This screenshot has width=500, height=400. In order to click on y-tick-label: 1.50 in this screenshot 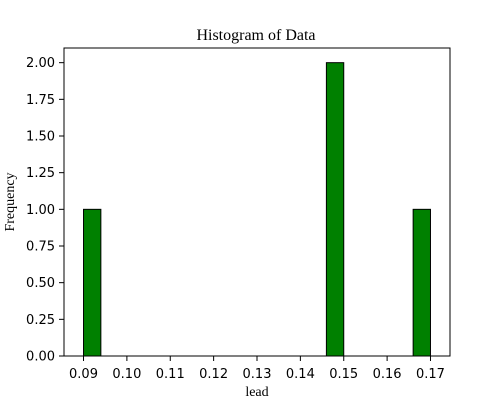, I will do `click(40, 137)`.